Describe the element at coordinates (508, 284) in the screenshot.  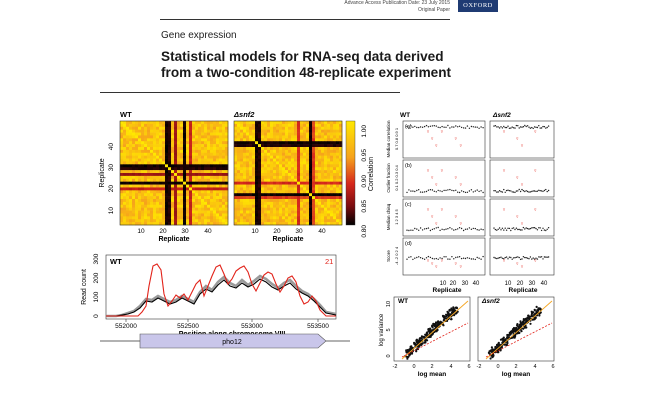
I see `metrics-snf2-xtick: 10` at that location.